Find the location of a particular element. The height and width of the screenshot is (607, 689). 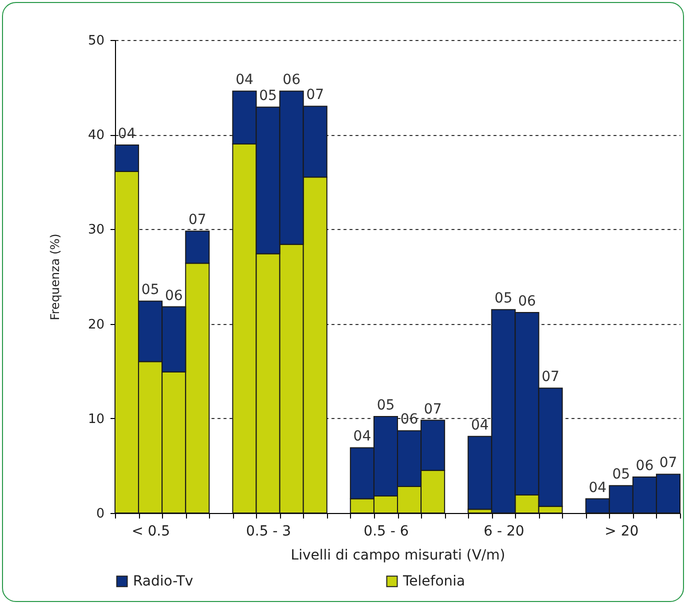

y-axis-title: Frequenza (%) is located at coordinates (55, 277).